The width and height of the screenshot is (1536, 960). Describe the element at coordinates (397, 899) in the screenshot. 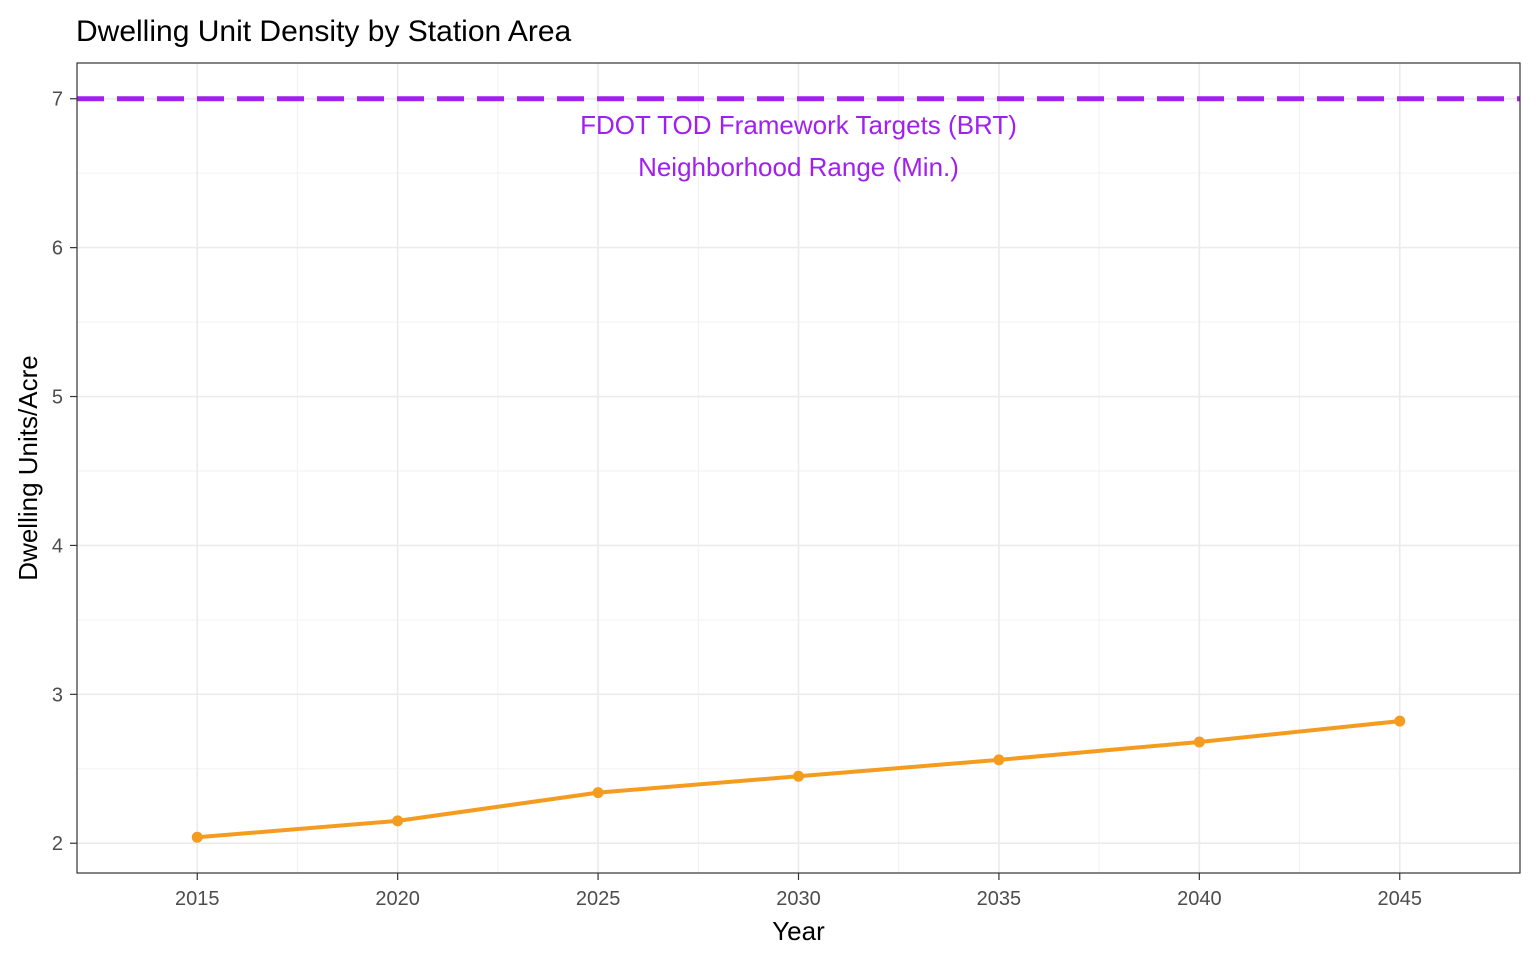

I see `x-tick-label: 2020` at that location.